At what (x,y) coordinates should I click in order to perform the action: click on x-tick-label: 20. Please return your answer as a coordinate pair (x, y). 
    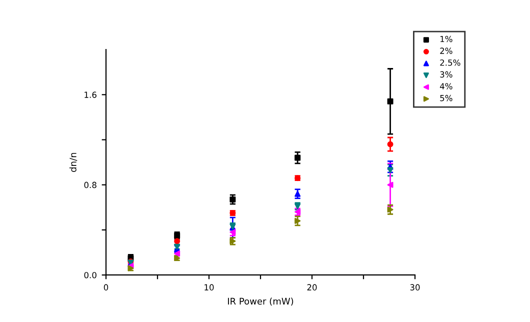
    Looking at the image, I should click on (312, 287).